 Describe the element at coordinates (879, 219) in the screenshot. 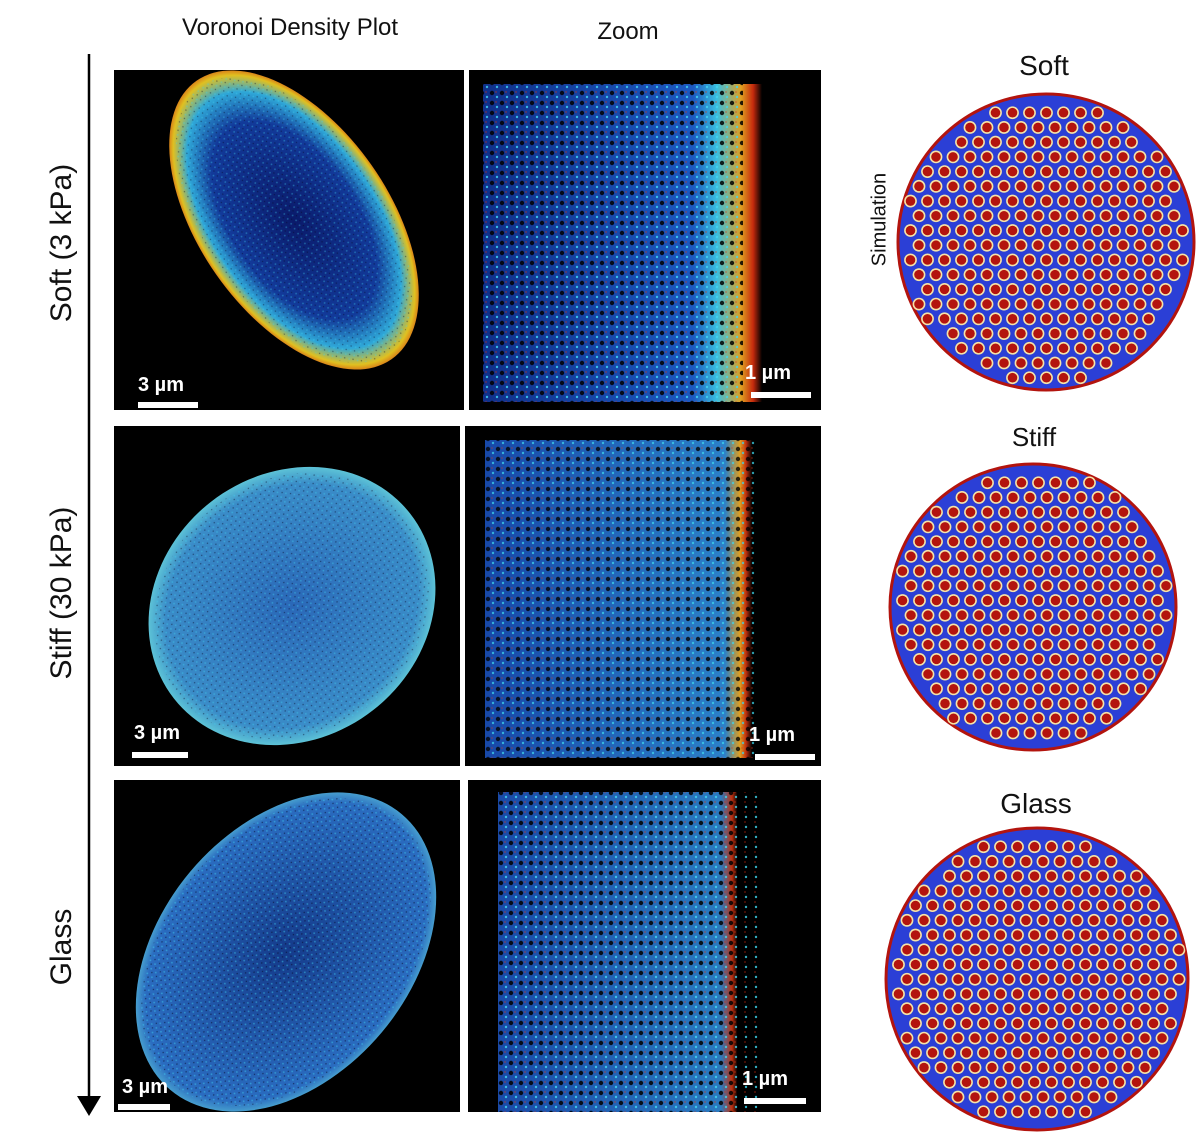

I see `simulation-side-label: Simulation` at that location.